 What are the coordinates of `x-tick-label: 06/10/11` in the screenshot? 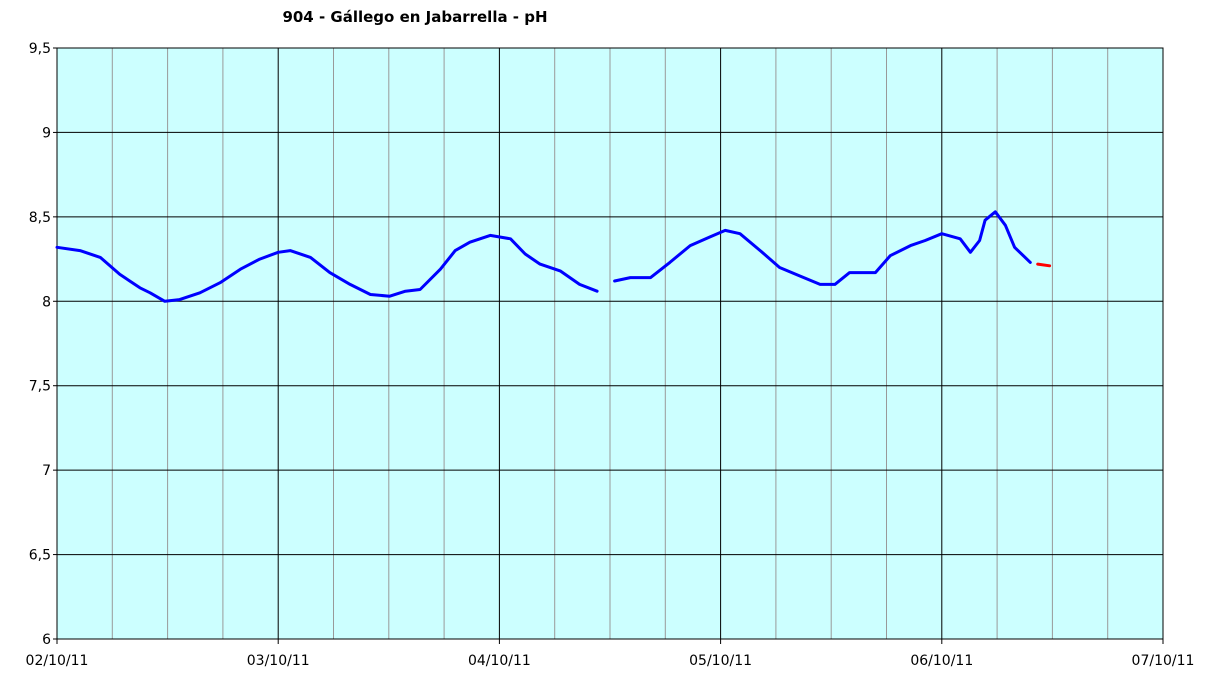 It's located at (941, 661).